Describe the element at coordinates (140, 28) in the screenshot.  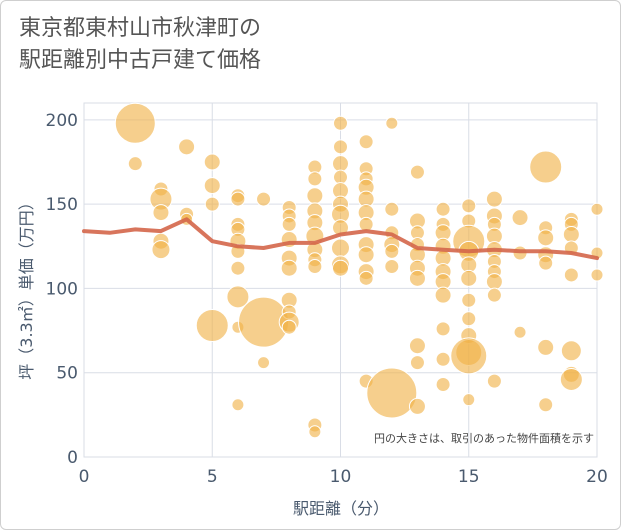
I see `chart-title-line1: 東京都東村山市秋津町の` at that location.